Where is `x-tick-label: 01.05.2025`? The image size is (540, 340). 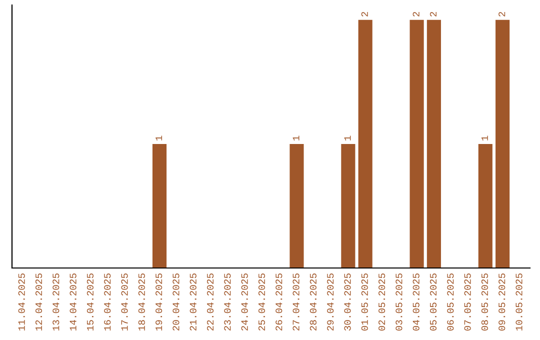
x-tick-label: 01.05.2025 is located at coordinates (364, 302).